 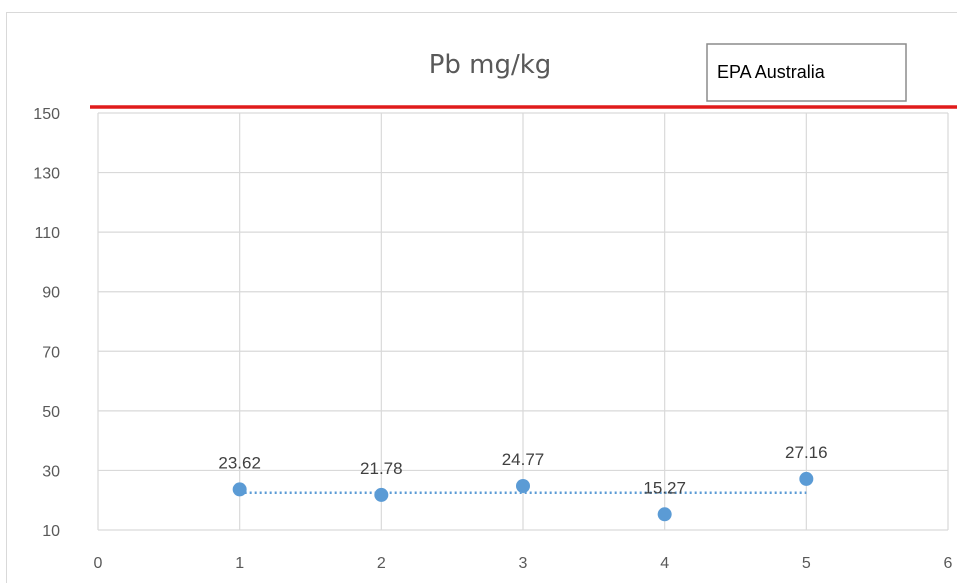 What do you see at coordinates (664, 487) in the screenshot?
I see `data-label-4: 15.27` at bounding box center [664, 487].